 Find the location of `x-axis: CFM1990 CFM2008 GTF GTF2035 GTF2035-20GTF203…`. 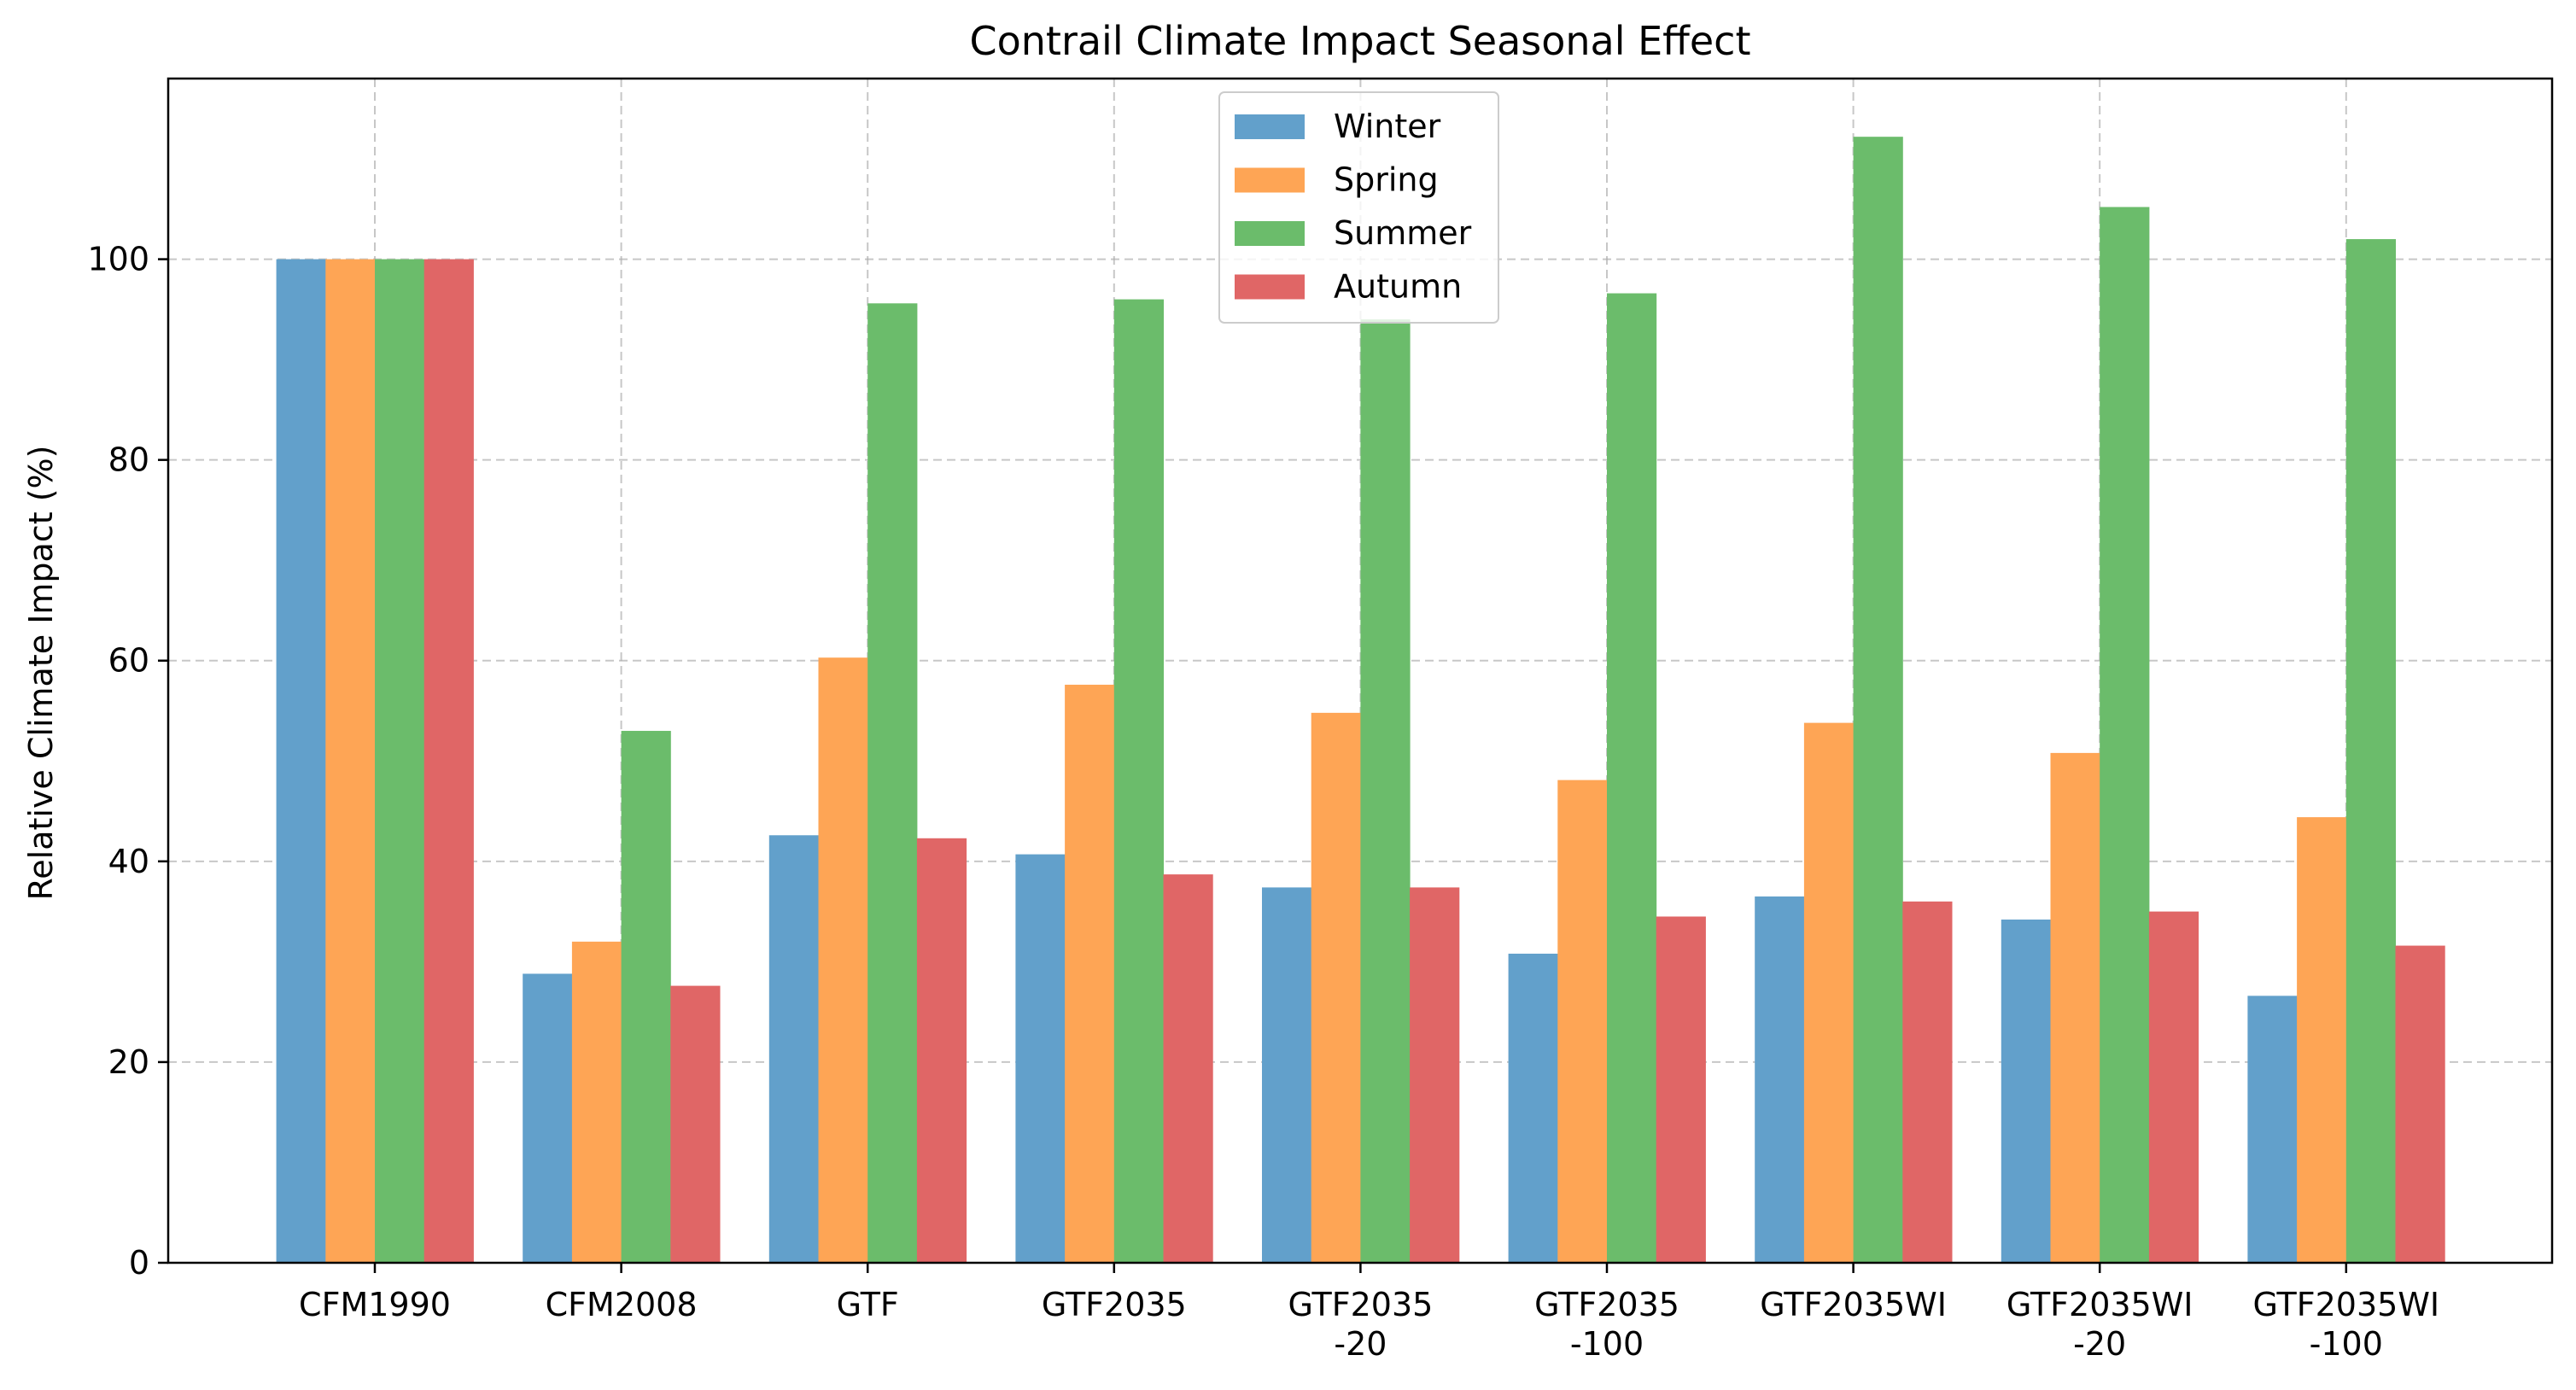

x-axis: CFM1990 CFM2008 GTF GTF2035 GTF2035-20GTF203… is located at coordinates (1369, 1313).